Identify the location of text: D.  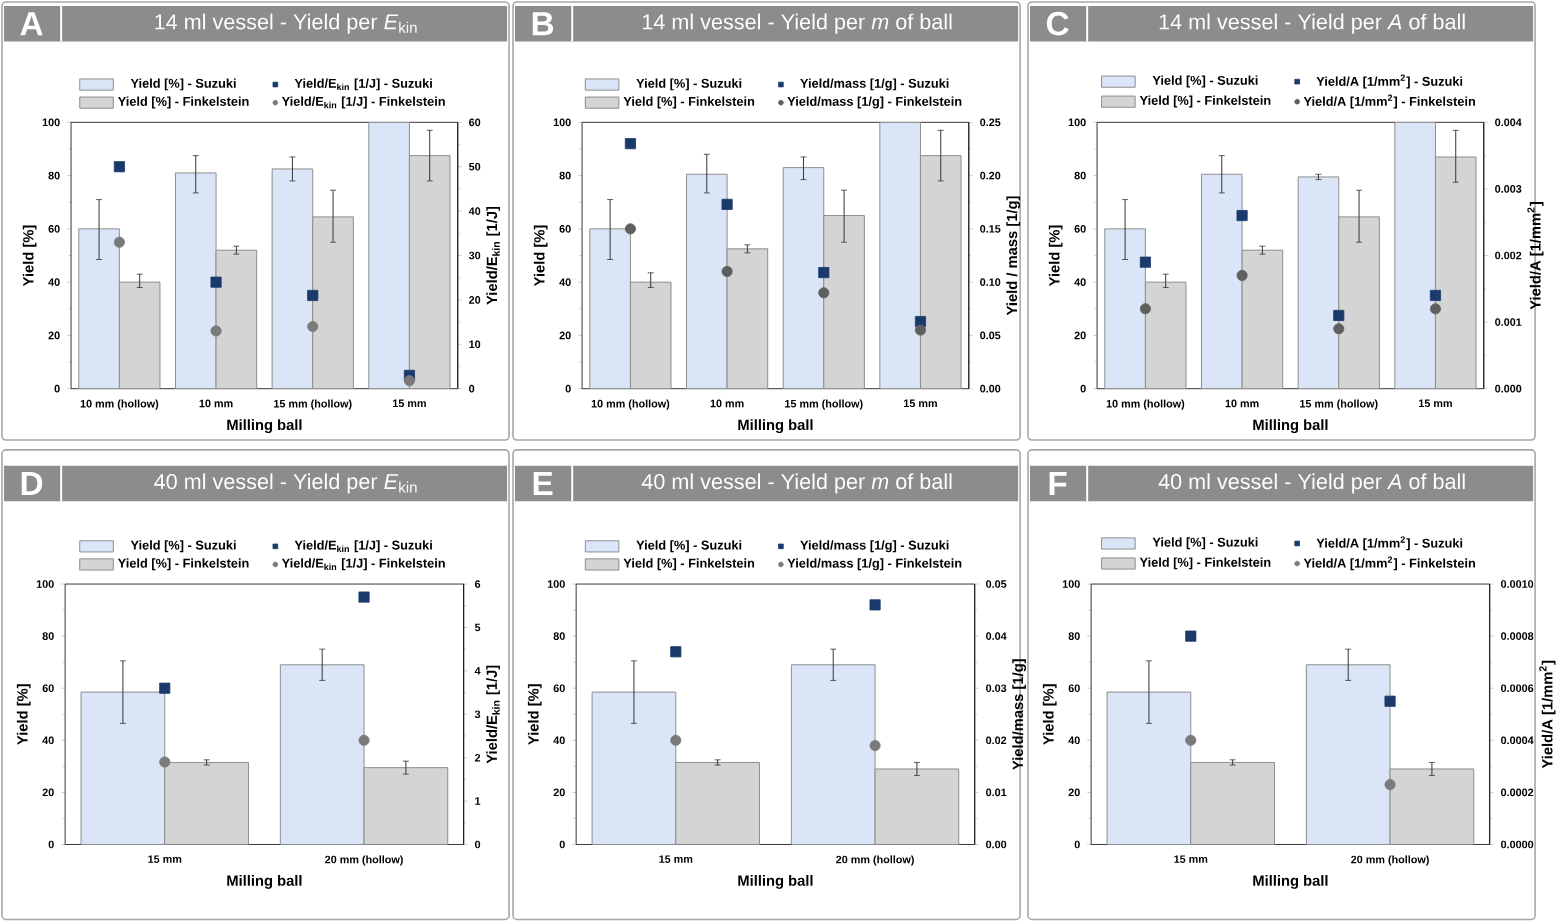
(32, 484).